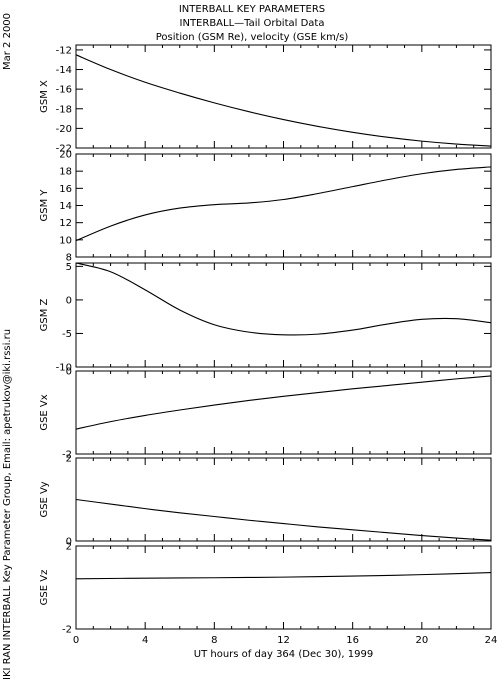 The height and width of the screenshot is (684, 504). What do you see at coordinates (65, 172) in the screenshot?
I see `y-tick-label: 18` at bounding box center [65, 172].